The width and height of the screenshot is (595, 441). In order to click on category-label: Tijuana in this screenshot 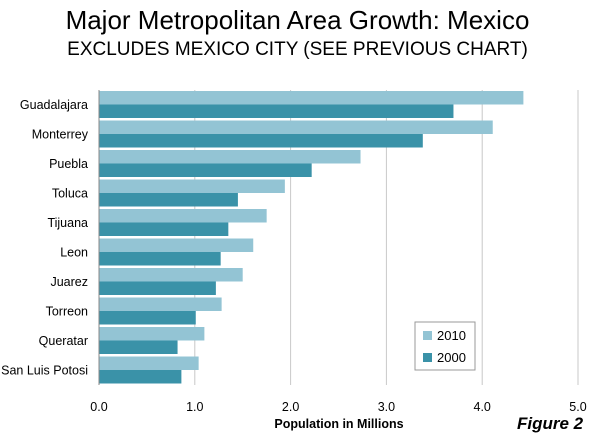, I will do `click(67, 223)`.